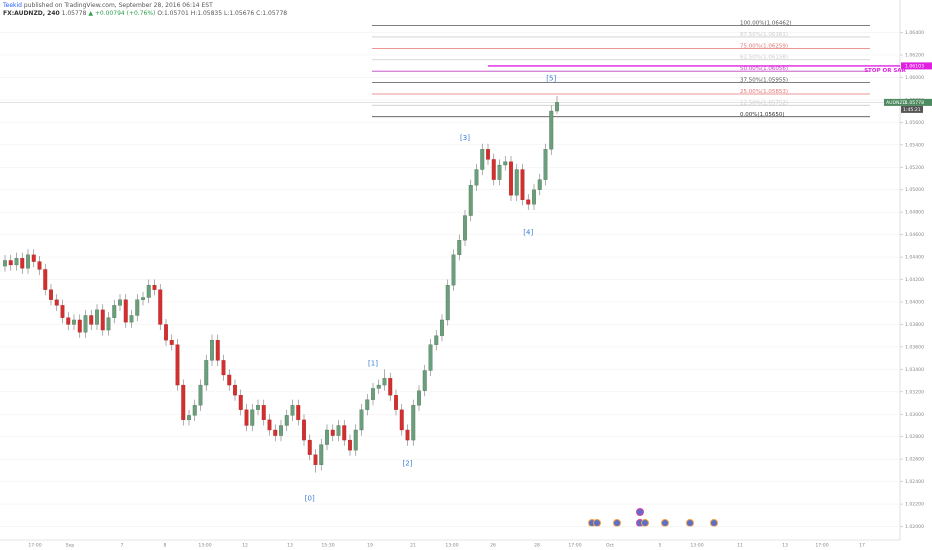 The height and width of the screenshot is (550, 932). Describe the element at coordinates (885, 71) in the screenshot. I see `stop-label: STOP OR SAR` at that location.